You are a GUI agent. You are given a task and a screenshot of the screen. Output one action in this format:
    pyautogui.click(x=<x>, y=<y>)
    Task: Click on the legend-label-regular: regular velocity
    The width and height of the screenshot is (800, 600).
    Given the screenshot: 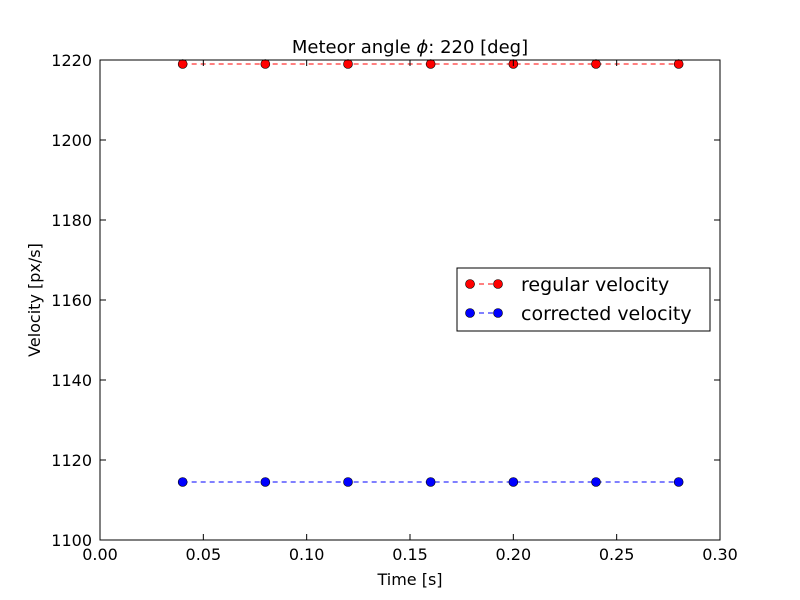 What is the action you would take?
    pyautogui.click(x=595, y=285)
    